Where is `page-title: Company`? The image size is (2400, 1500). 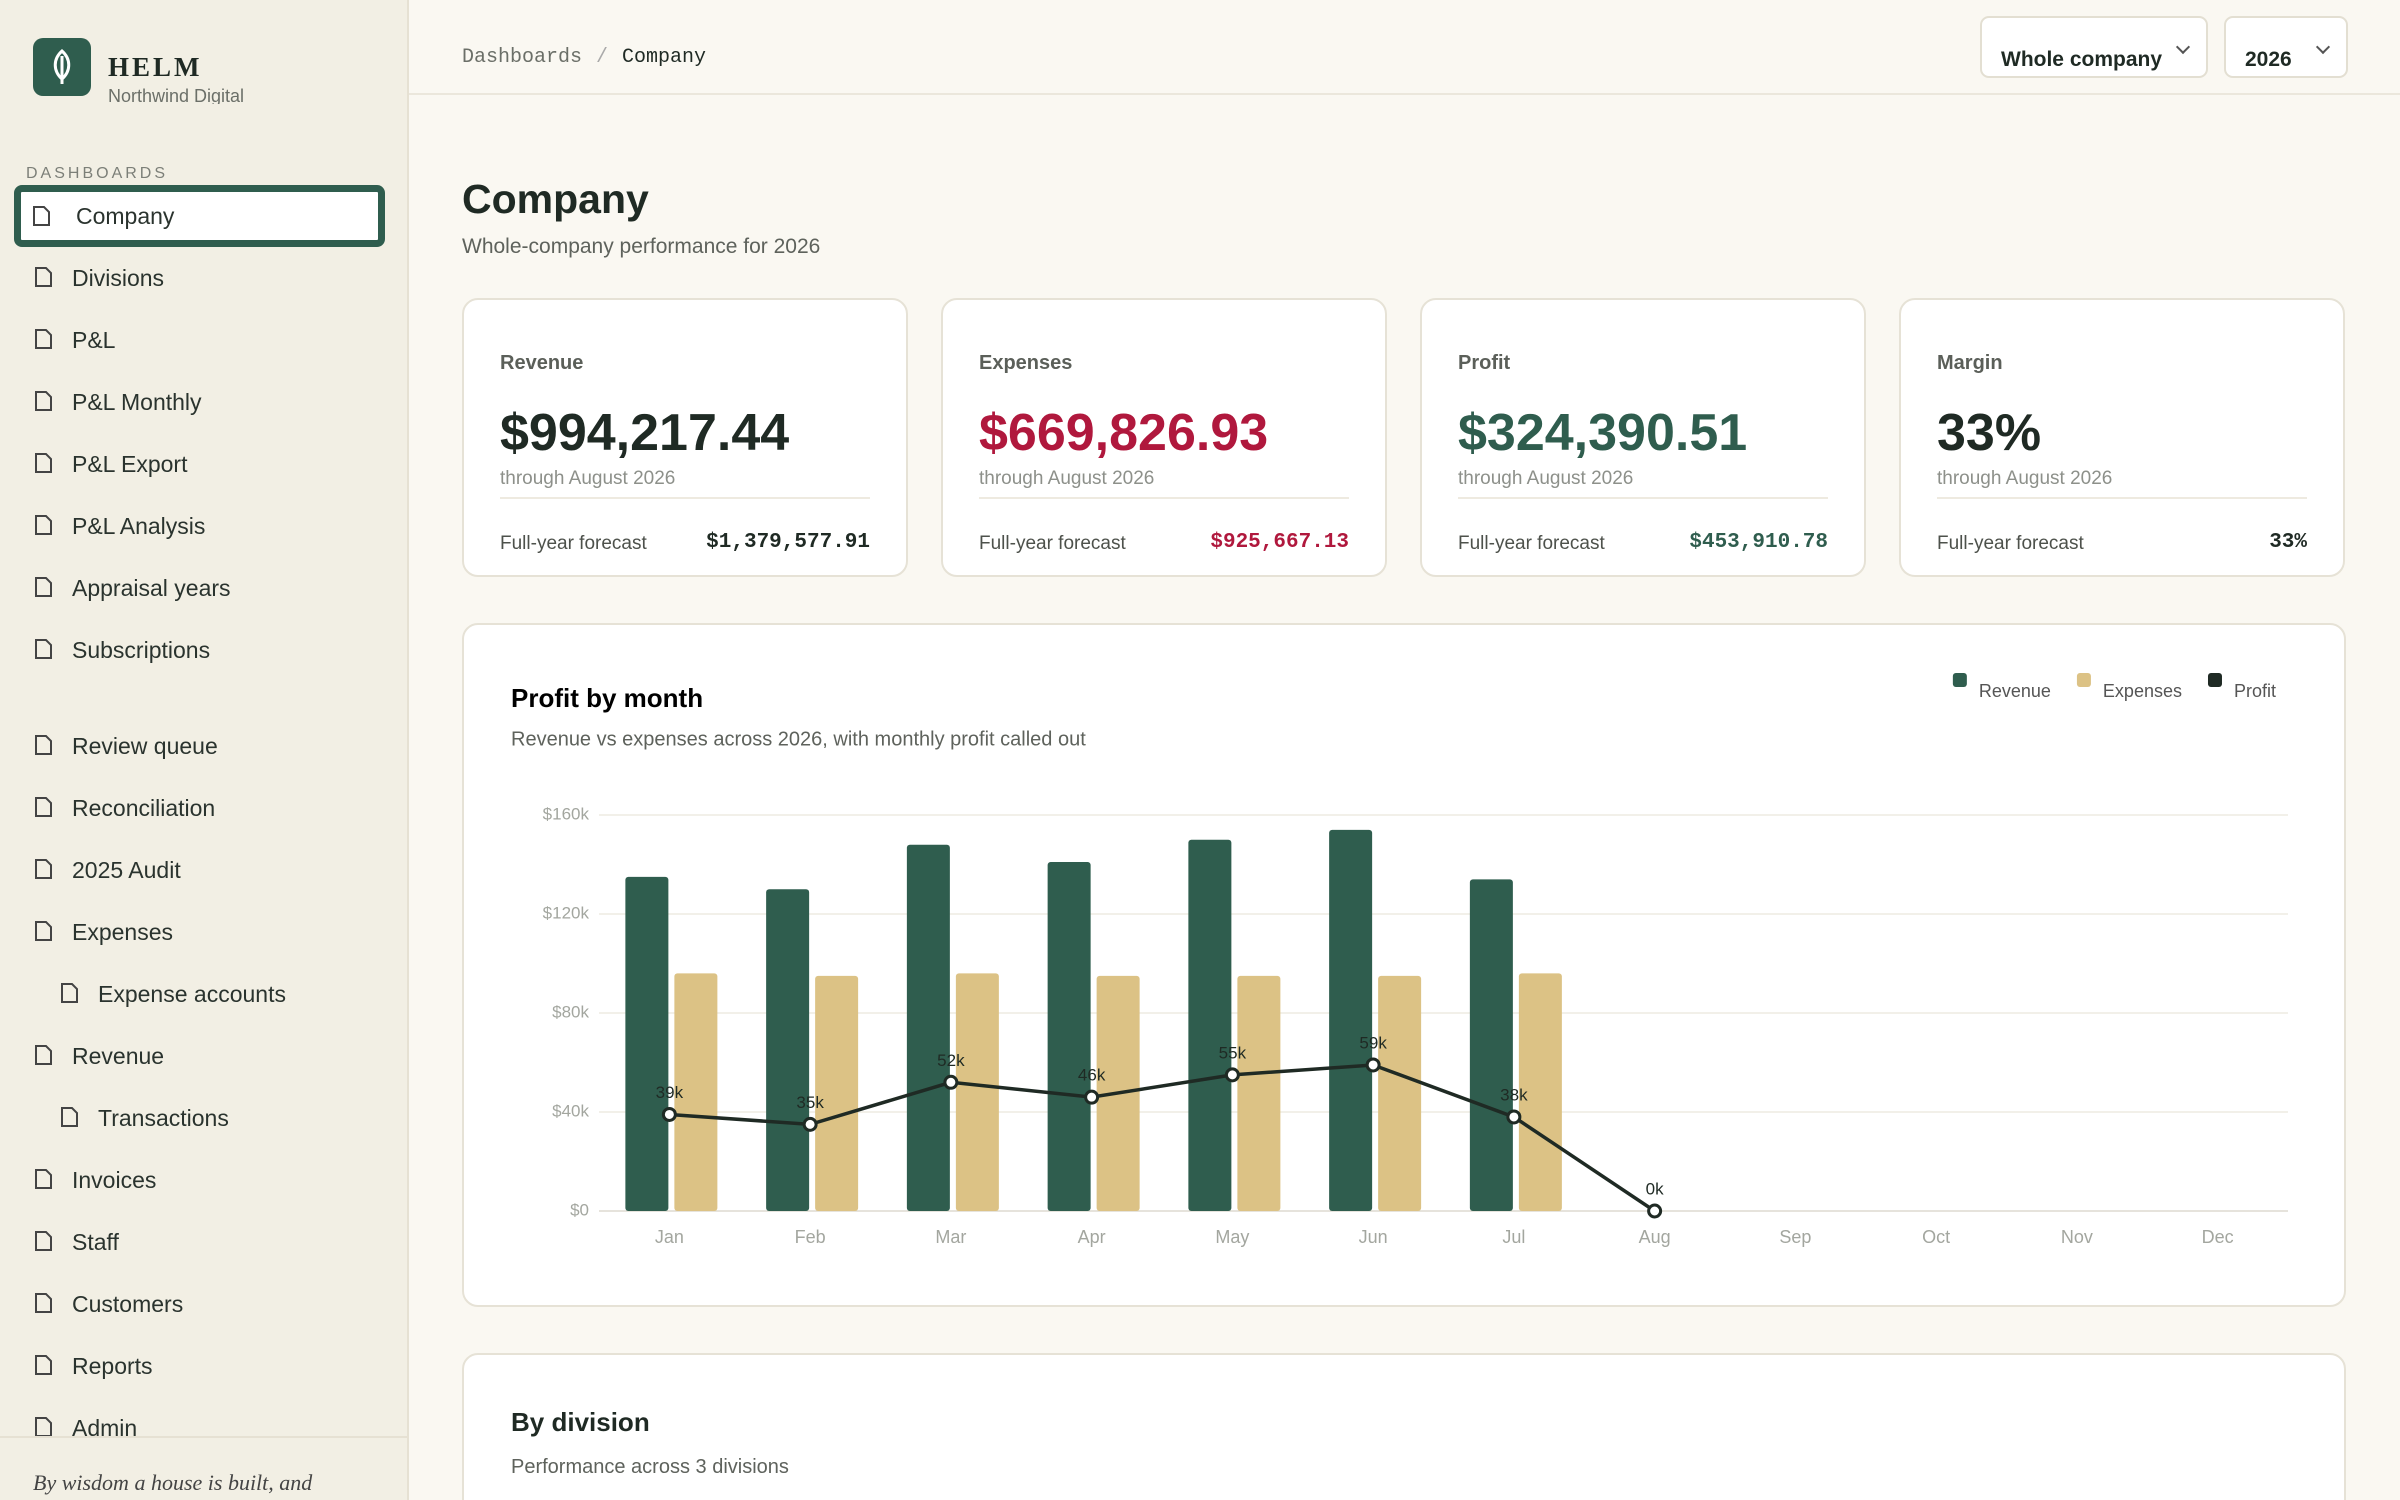
page-title: Company is located at coordinates (555, 199).